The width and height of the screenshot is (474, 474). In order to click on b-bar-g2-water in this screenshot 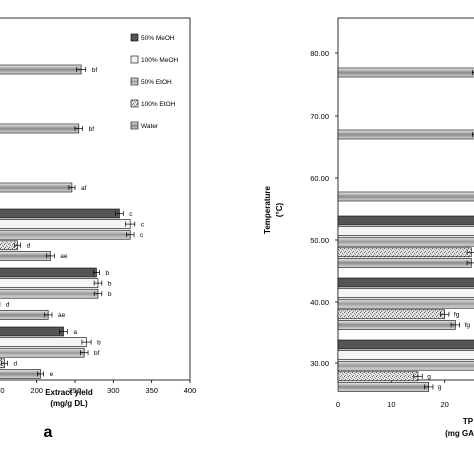, I will do `click(405, 196)`.